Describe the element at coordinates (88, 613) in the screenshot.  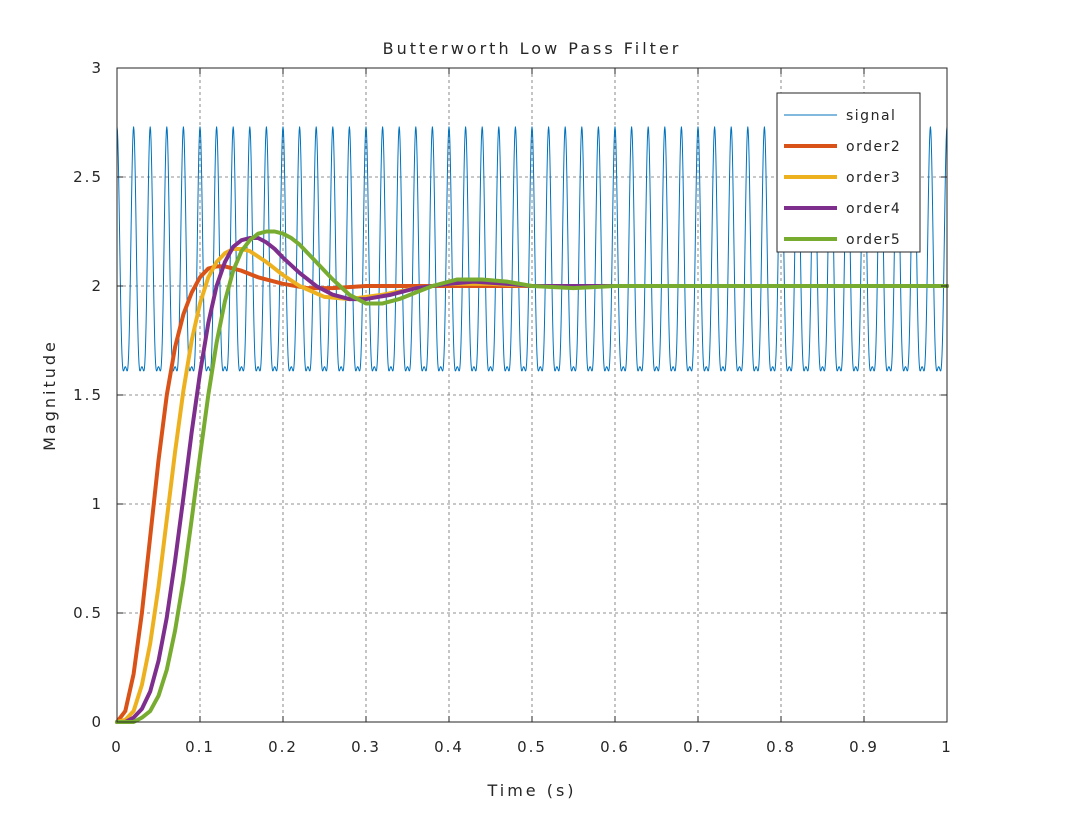
I see `y-tick-label: 0.5` at that location.